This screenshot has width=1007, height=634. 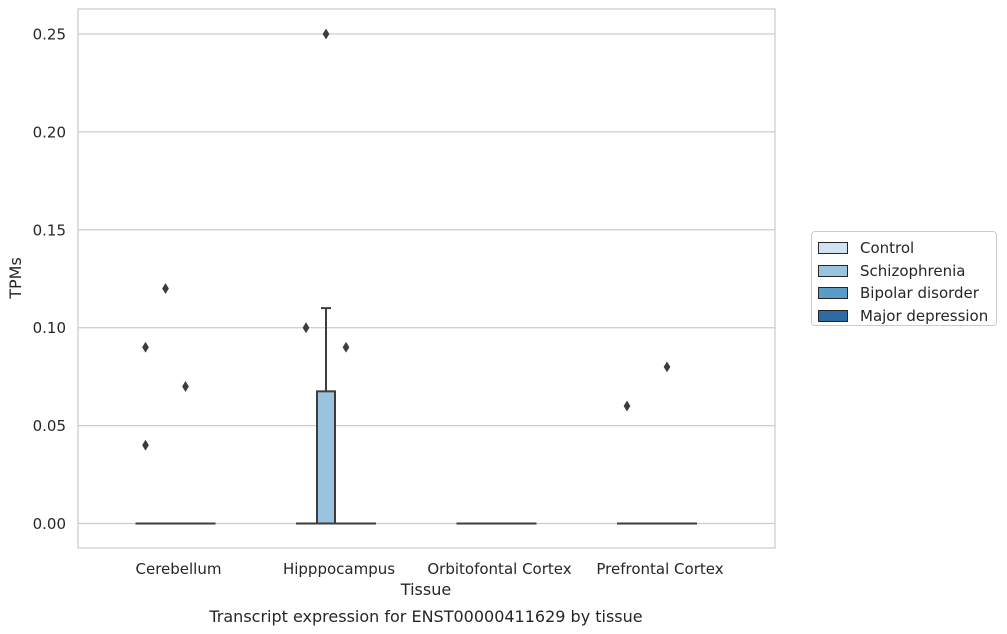 I want to click on x-axis-label: Tissue, so click(x=425, y=589).